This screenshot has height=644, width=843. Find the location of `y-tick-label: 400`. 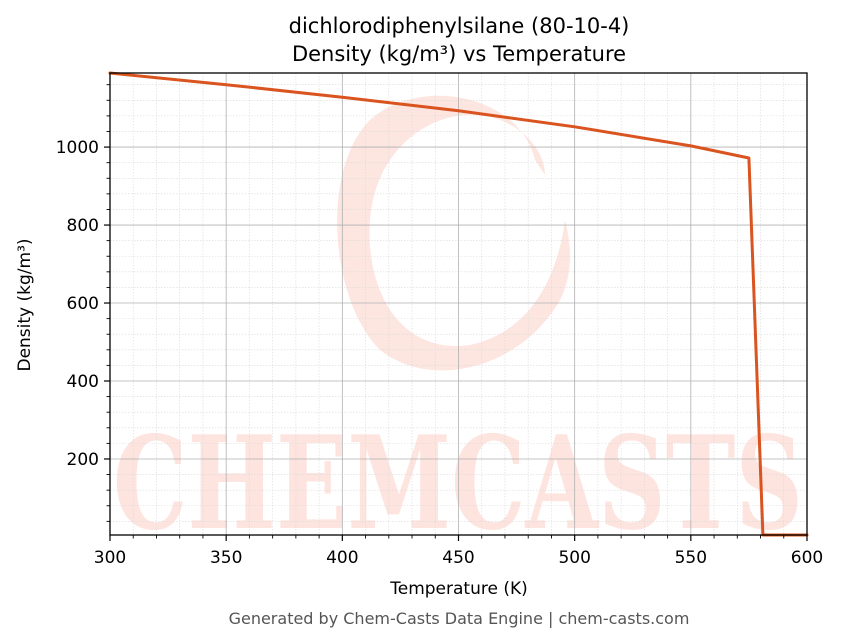

y-tick-label: 400 is located at coordinates (83, 382).